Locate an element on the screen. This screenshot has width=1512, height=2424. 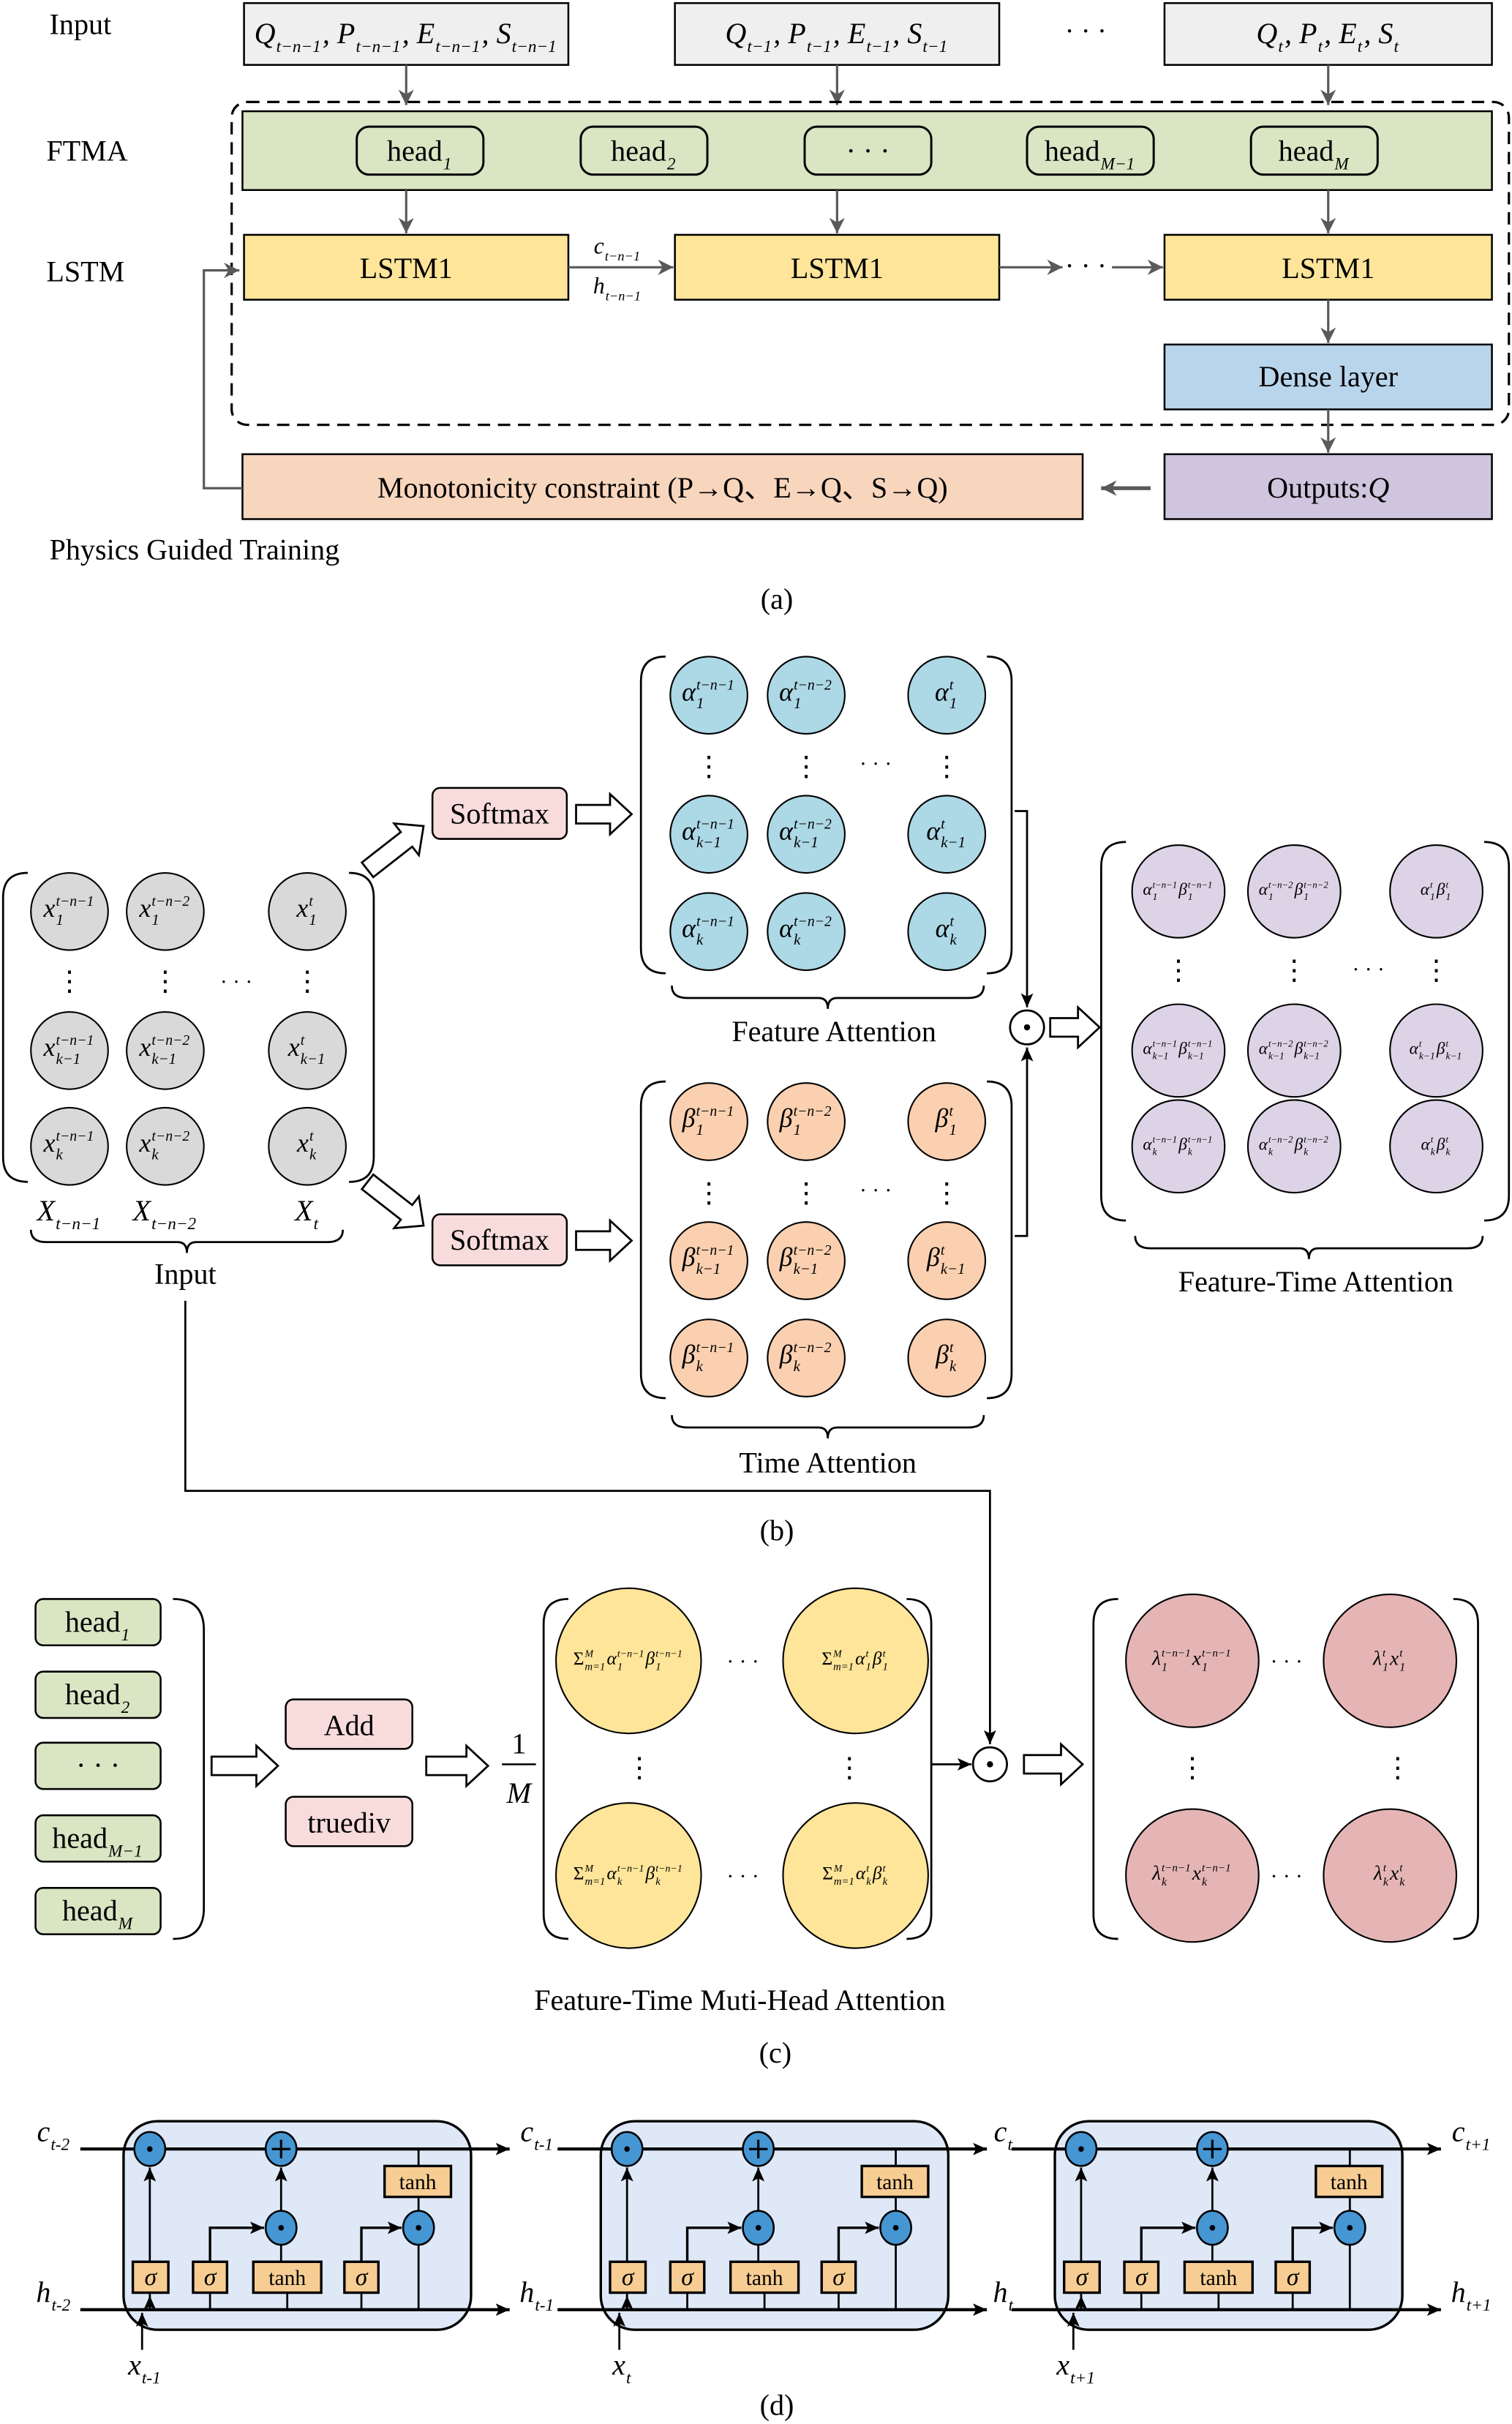
math-symbol: Q is located at coordinates (1267, 33).